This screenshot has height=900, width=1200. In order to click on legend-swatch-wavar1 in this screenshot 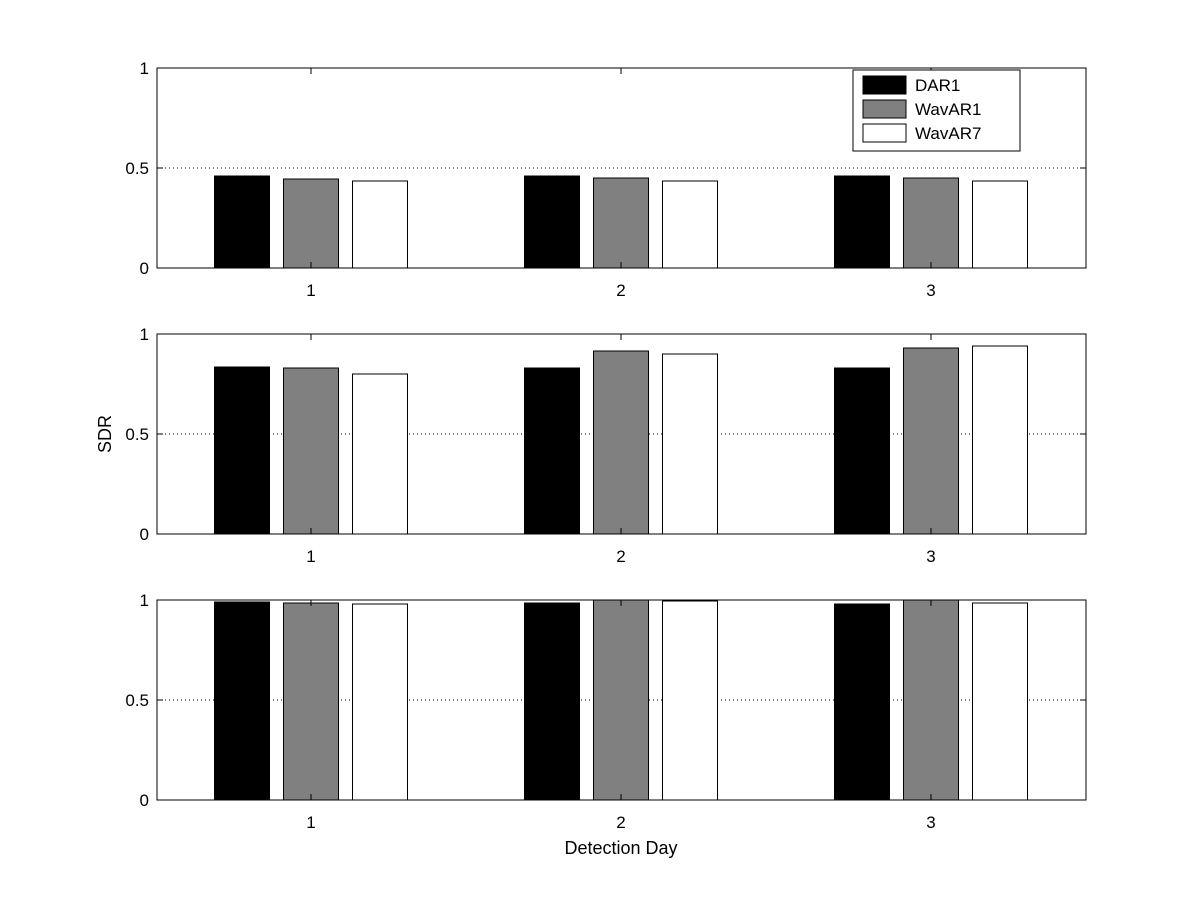, I will do `click(884, 109)`.